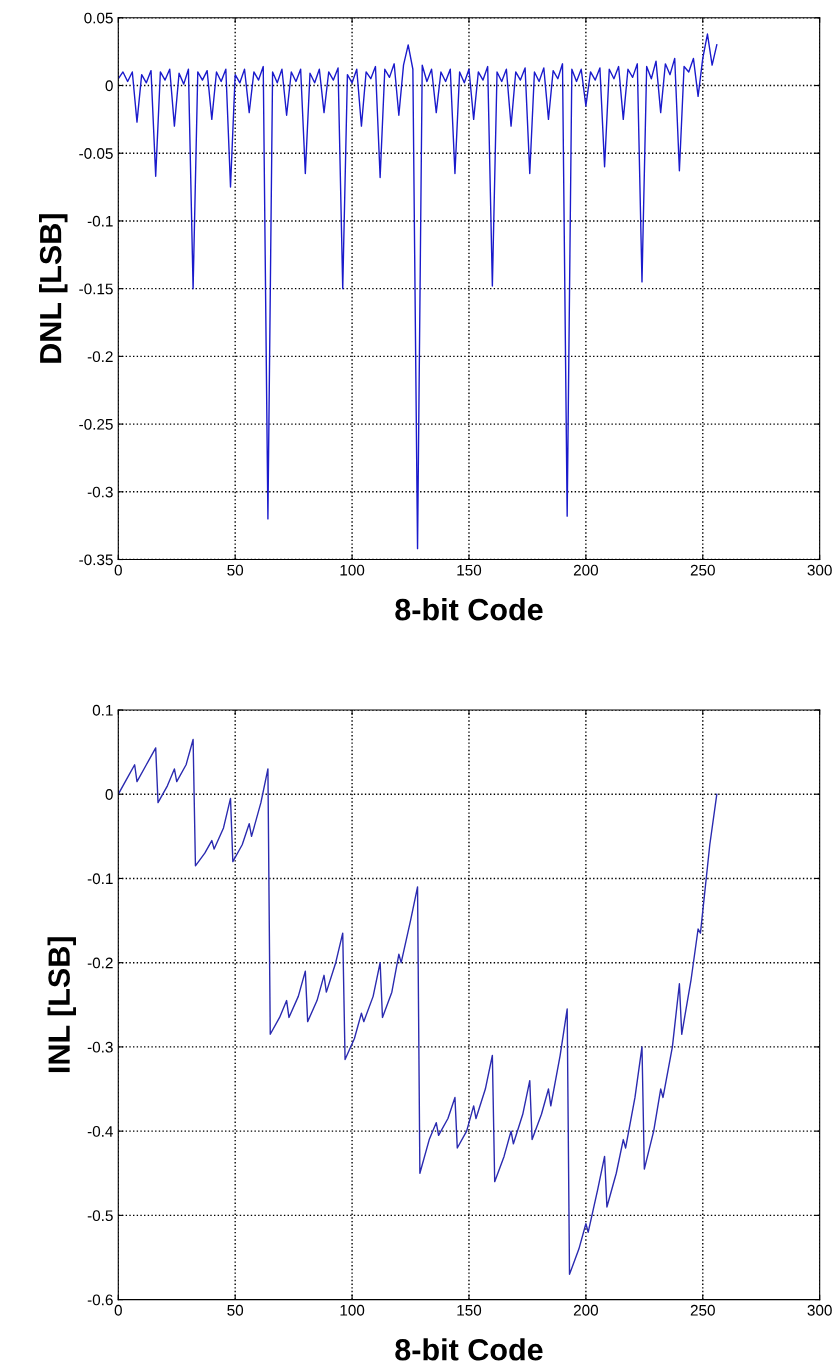  What do you see at coordinates (61, 1005) in the screenshot?
I see `y-axis-title: INL [LSB]` at bounding box center [61, 1005].